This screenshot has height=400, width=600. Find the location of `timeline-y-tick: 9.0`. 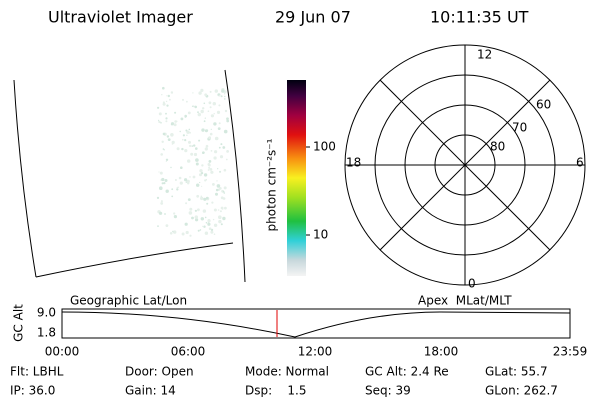

timeline-y-tick: 9.0 is located at coordinates (46, 313).